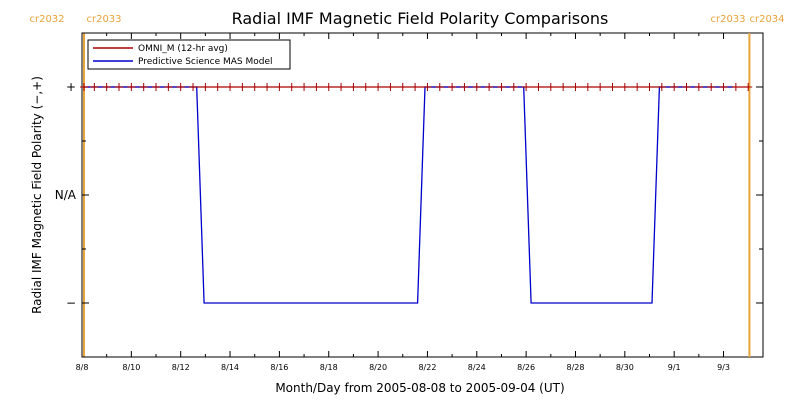 The image size is (800, 400). What do you see at coordinates (477, 367) in the screenshot?
I see `x-tick-label-8: 8/24` at bounding box center [477, 367].